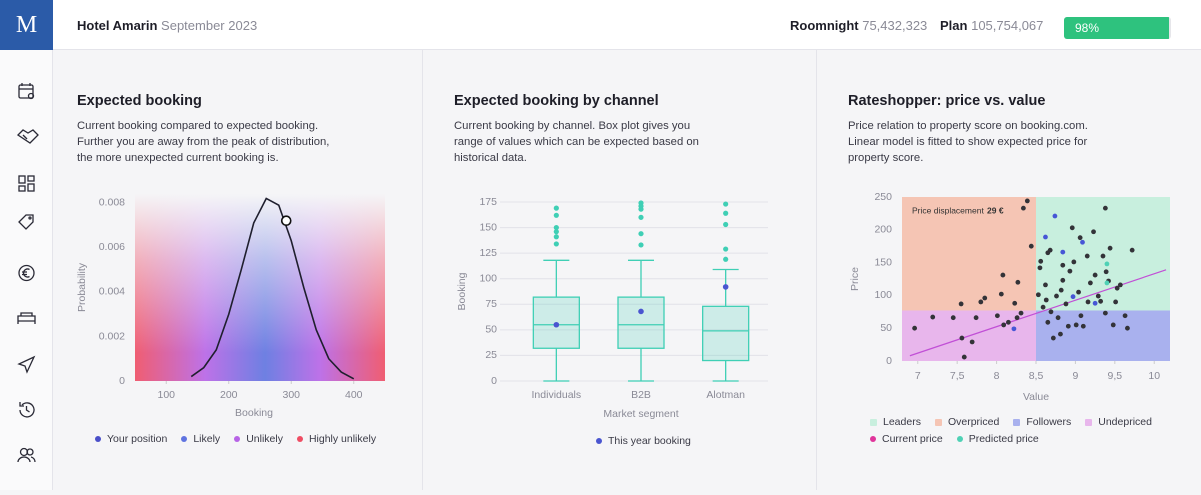 The image size is (1201, 495). What do you see at coordinates (26, 364) in the screenshot?
I see `campaigns-icon` at bounding box center [26, 364].